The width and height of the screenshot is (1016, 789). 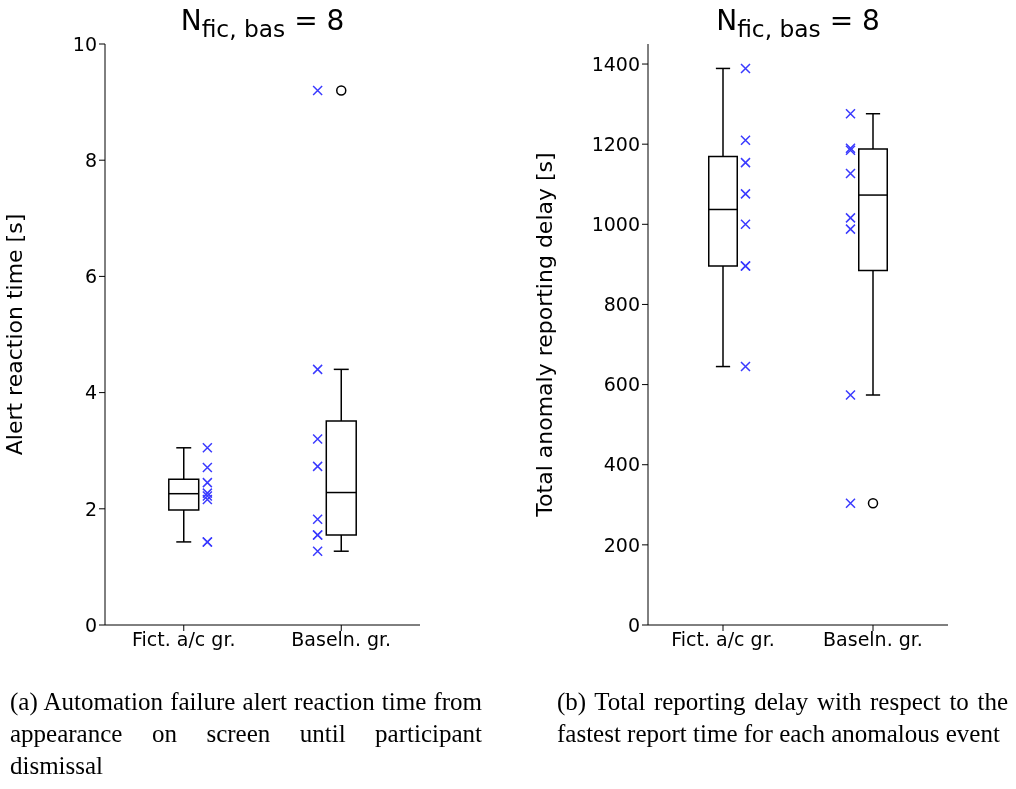 I want to click on y-tick-label: 400, so click(x=621, y=464).